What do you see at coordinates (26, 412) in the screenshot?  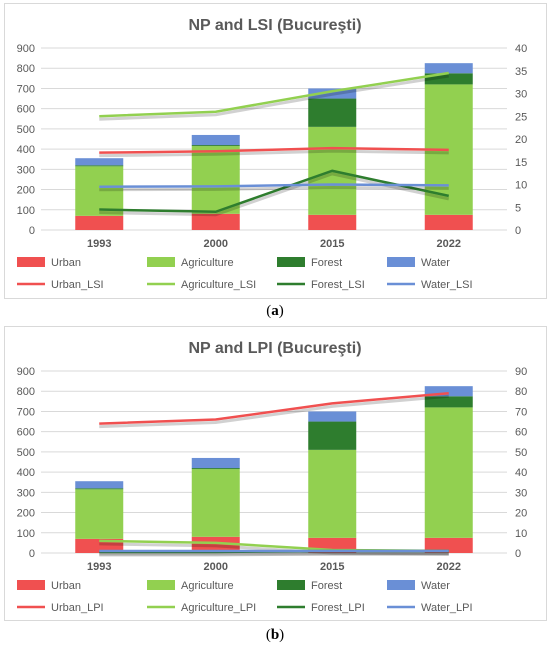 I see `y-tick-label: 700` at bounding box center [26, 412].